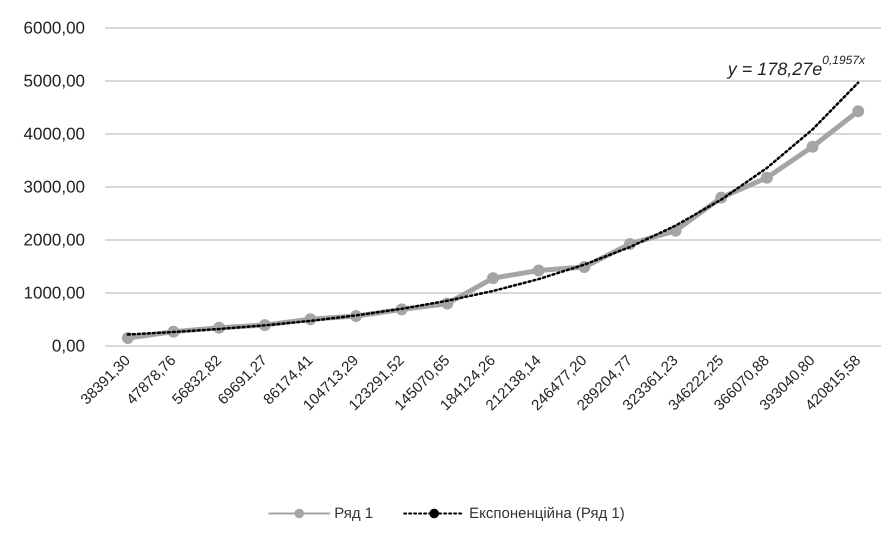 Image resolution: width=893 pixels, height=534 pixels. I want to click on y-tick-label: 4000,00, so click(54, 134).